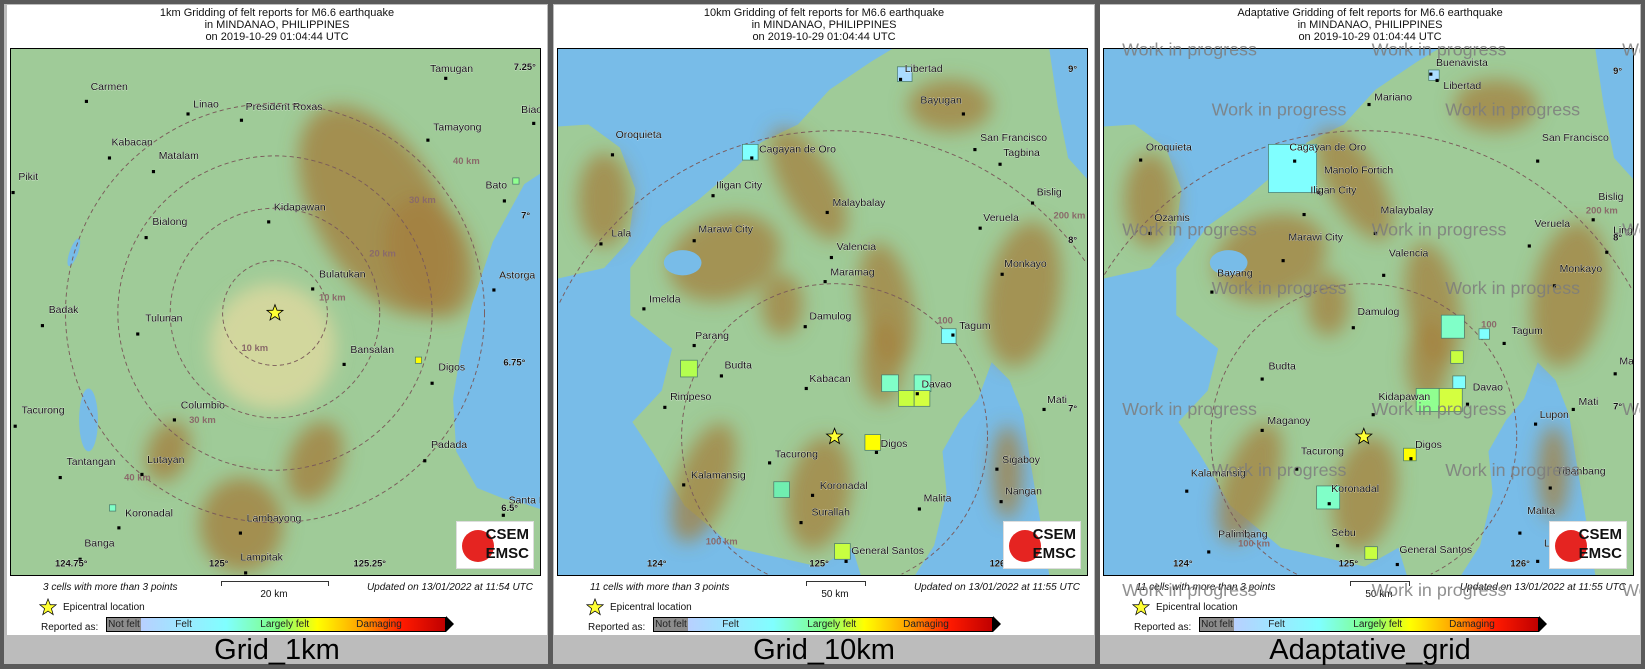  I want to click on graticule-label: 6.75°, so click(514, 361).